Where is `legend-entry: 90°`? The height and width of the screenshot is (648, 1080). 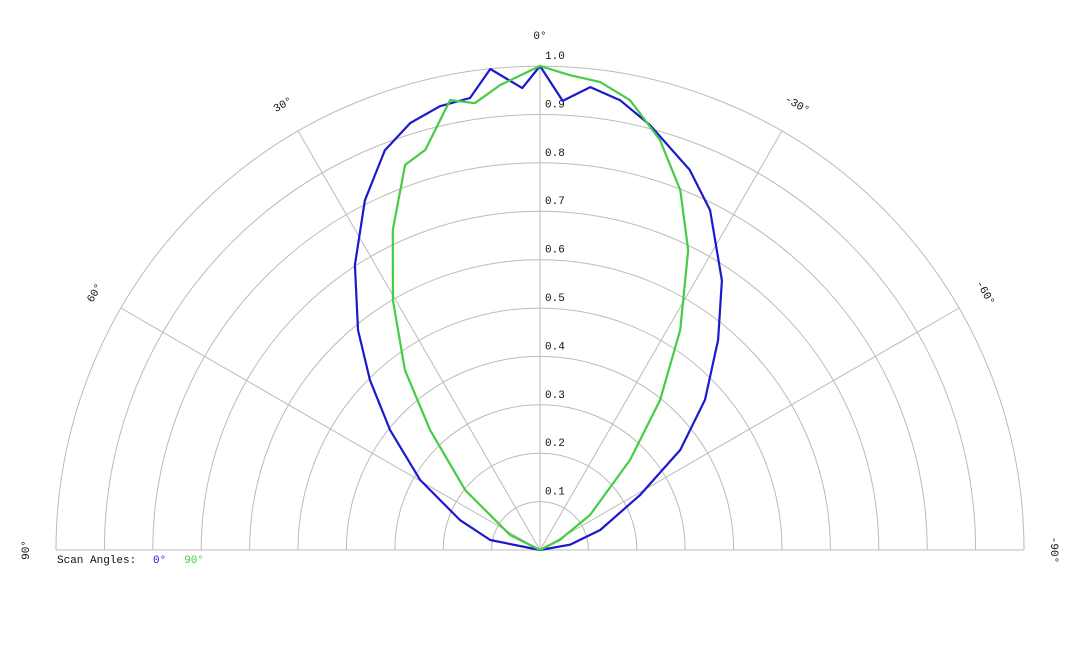 legend-entry: 90° is located at coordinates (194, 561).